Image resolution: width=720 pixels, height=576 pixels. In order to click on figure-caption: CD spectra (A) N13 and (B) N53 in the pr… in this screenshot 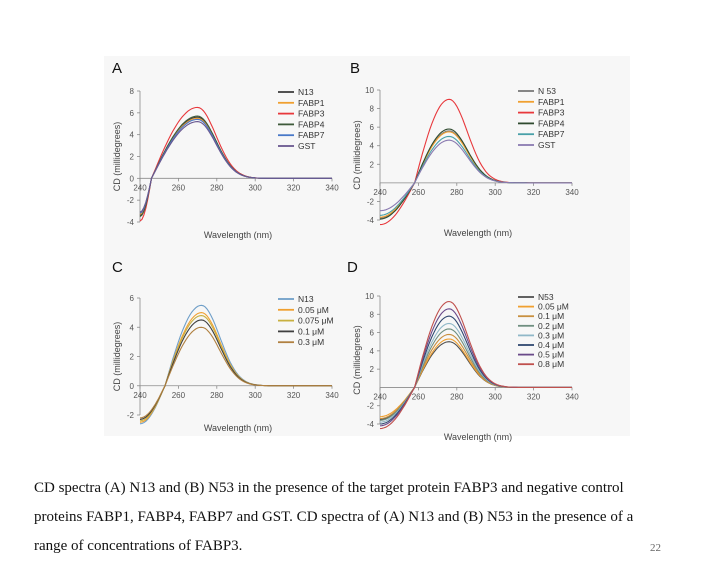, I will do `click(359, 517)`.